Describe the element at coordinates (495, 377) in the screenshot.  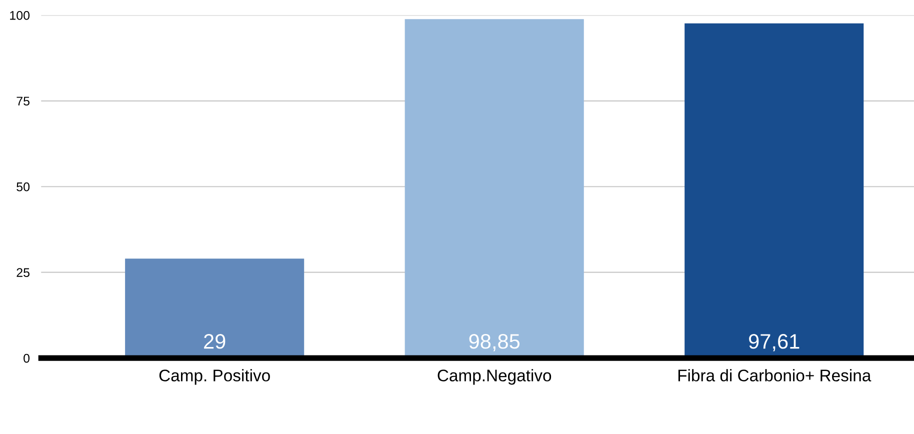
I see `x-tick-label: Camp.Negativo` at that location.